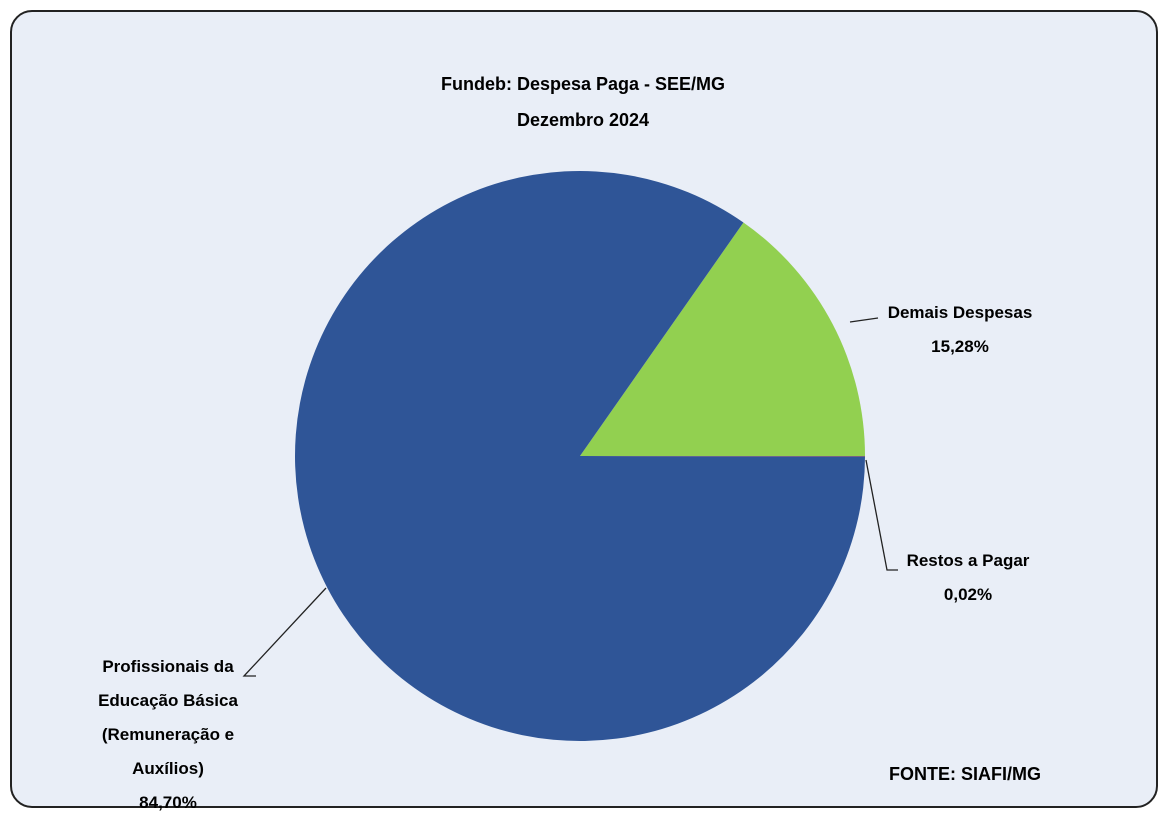 This screenshot has height=817, width=1163. Describe the element at coordinates (968, 594) in the screenshot. I see `slice-value-label: 0,02%` at that location.